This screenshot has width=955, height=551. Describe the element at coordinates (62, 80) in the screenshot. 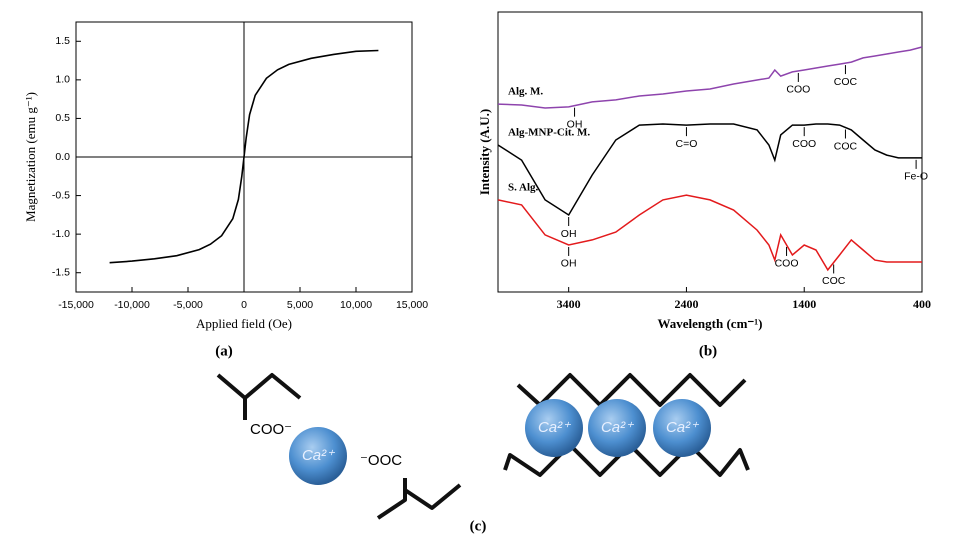

I see `y-tick-label: 1.0` at that location.